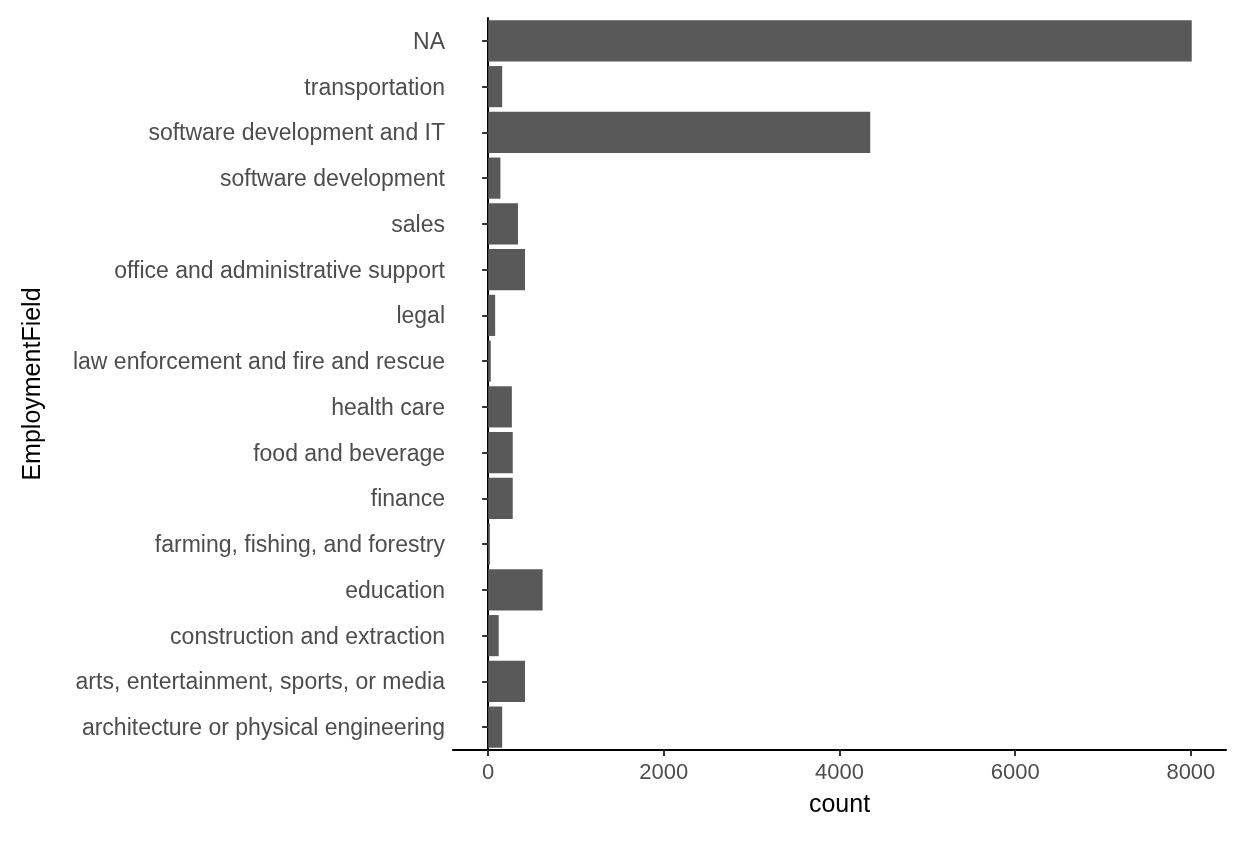 This screenshot has height=843, width=1239. What do you see at coordinates (374, 86) in the screenshot?
I see `y-tick-label: transportation` at bounding box center [374, 86].